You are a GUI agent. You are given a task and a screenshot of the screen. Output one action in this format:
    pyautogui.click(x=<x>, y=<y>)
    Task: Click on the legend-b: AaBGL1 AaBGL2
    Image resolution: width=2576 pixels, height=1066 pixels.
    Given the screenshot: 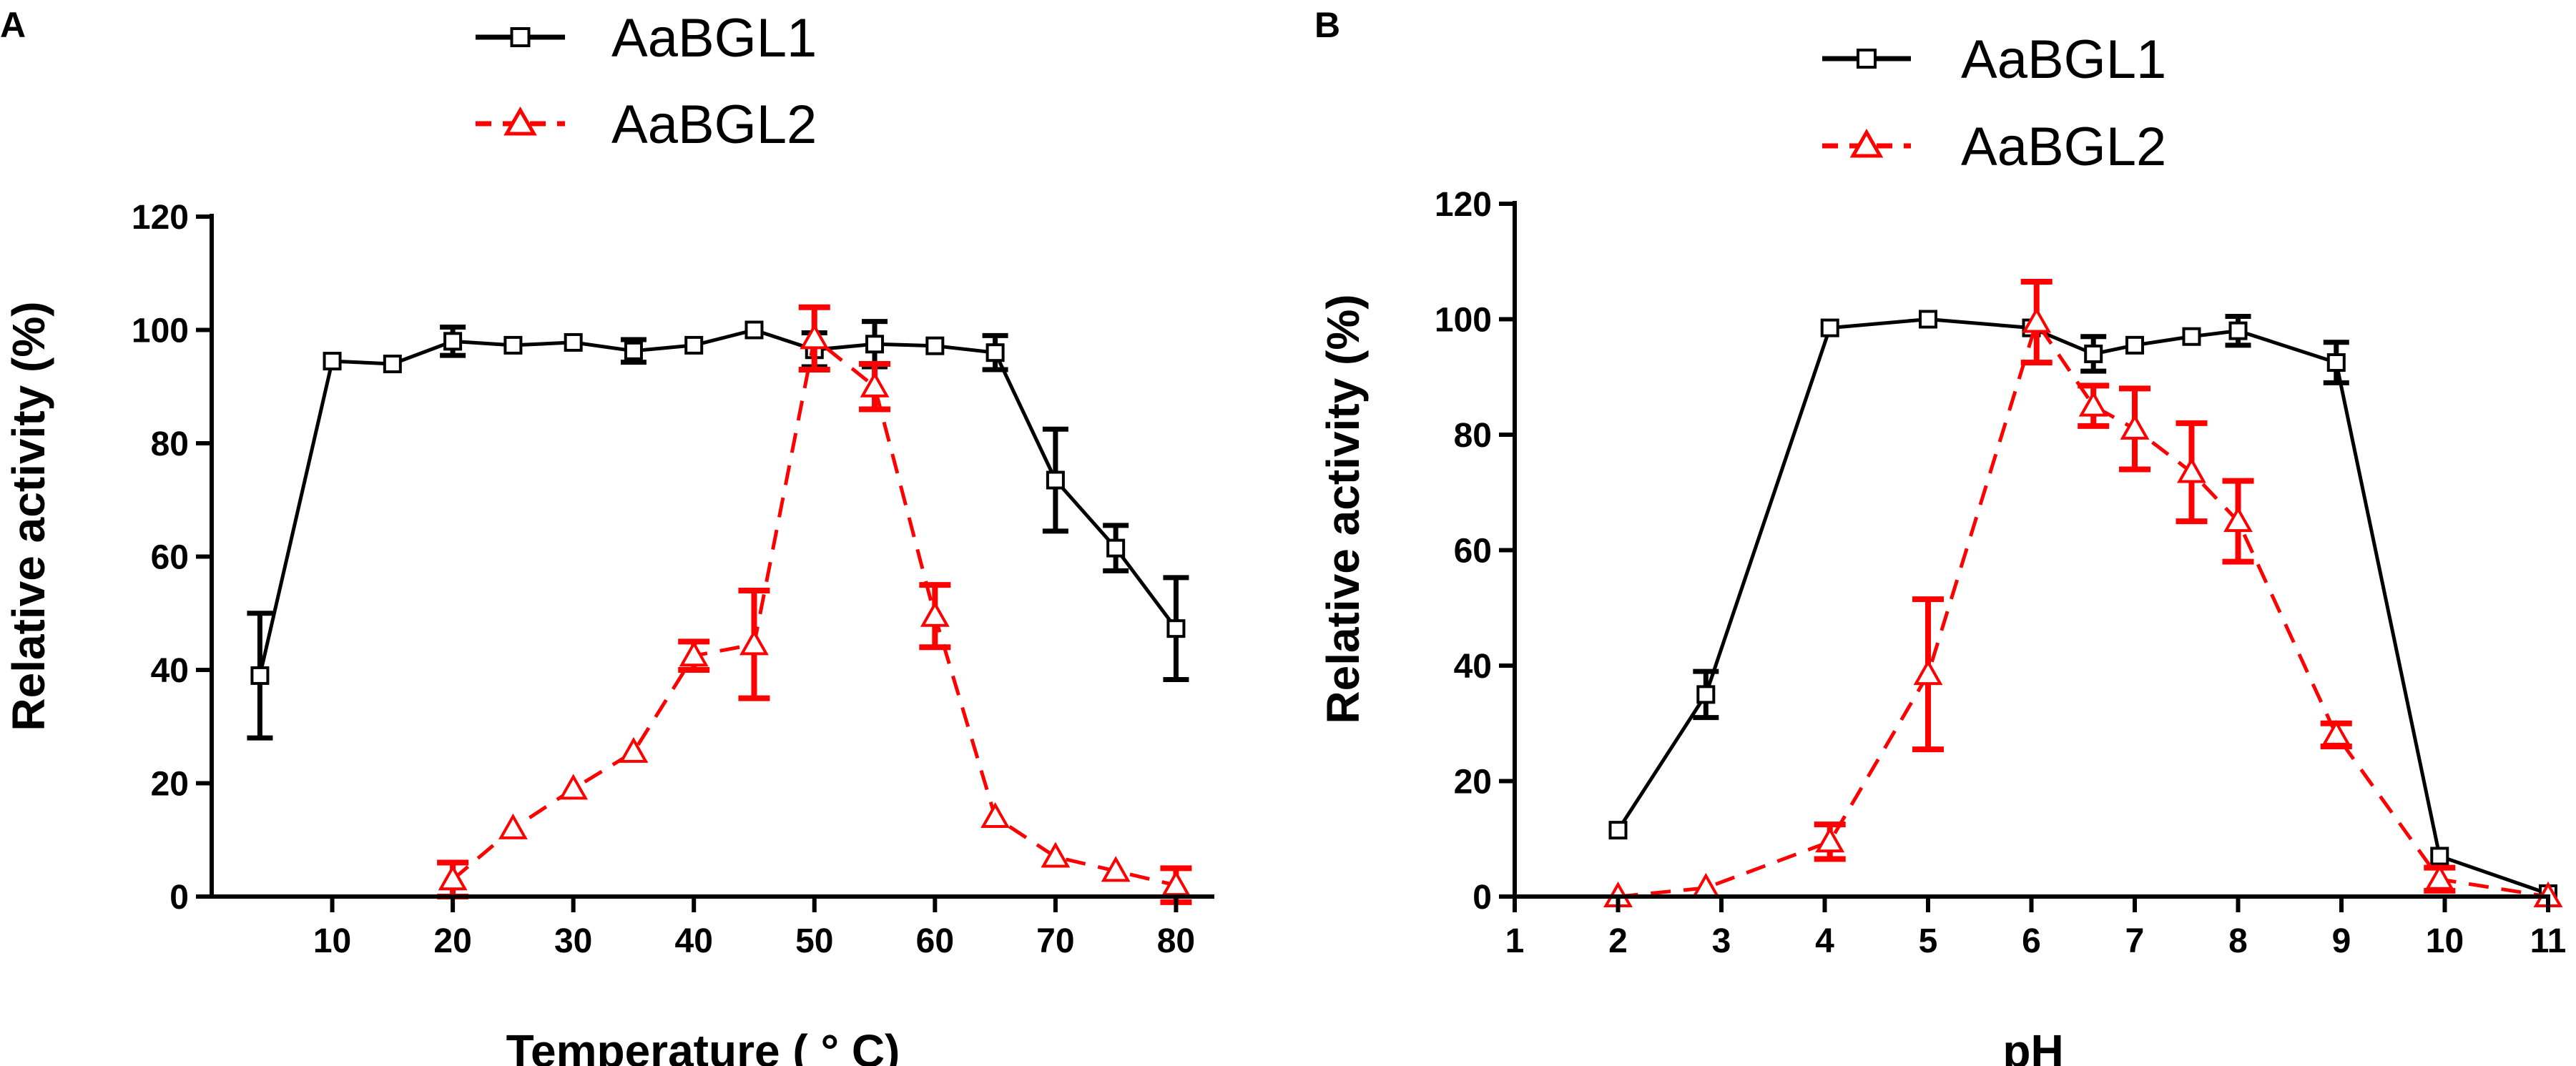 What is the action you would take?
    pyautogui.click(x=1994, y=103)
    